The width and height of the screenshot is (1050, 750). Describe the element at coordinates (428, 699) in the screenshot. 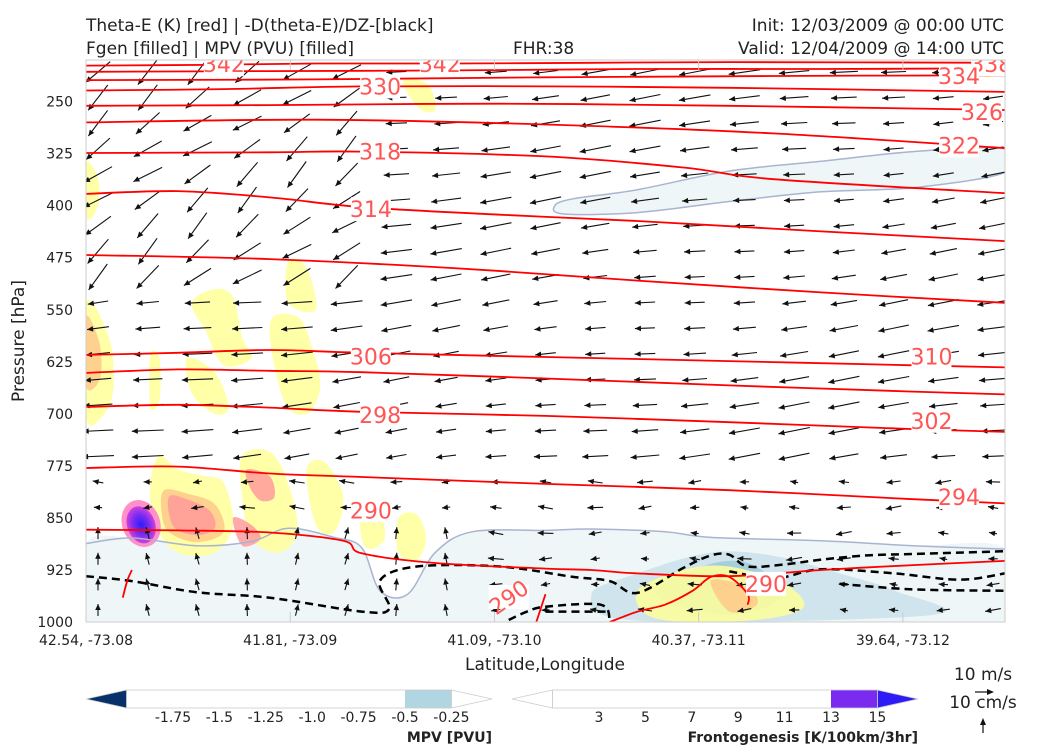

I see `mpv-colorbar-segment` at that location.